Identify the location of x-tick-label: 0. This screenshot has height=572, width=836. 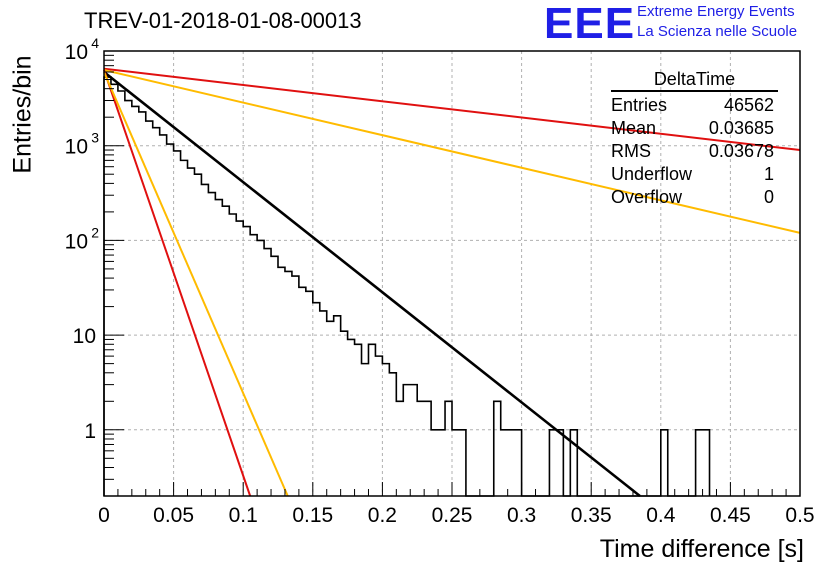
(104, 515).